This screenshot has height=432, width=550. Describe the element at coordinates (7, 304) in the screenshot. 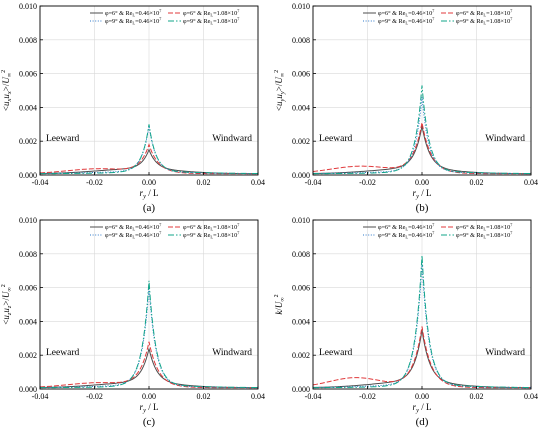

I see `y-axis-label: <uzuz>/U∞2` at that location.